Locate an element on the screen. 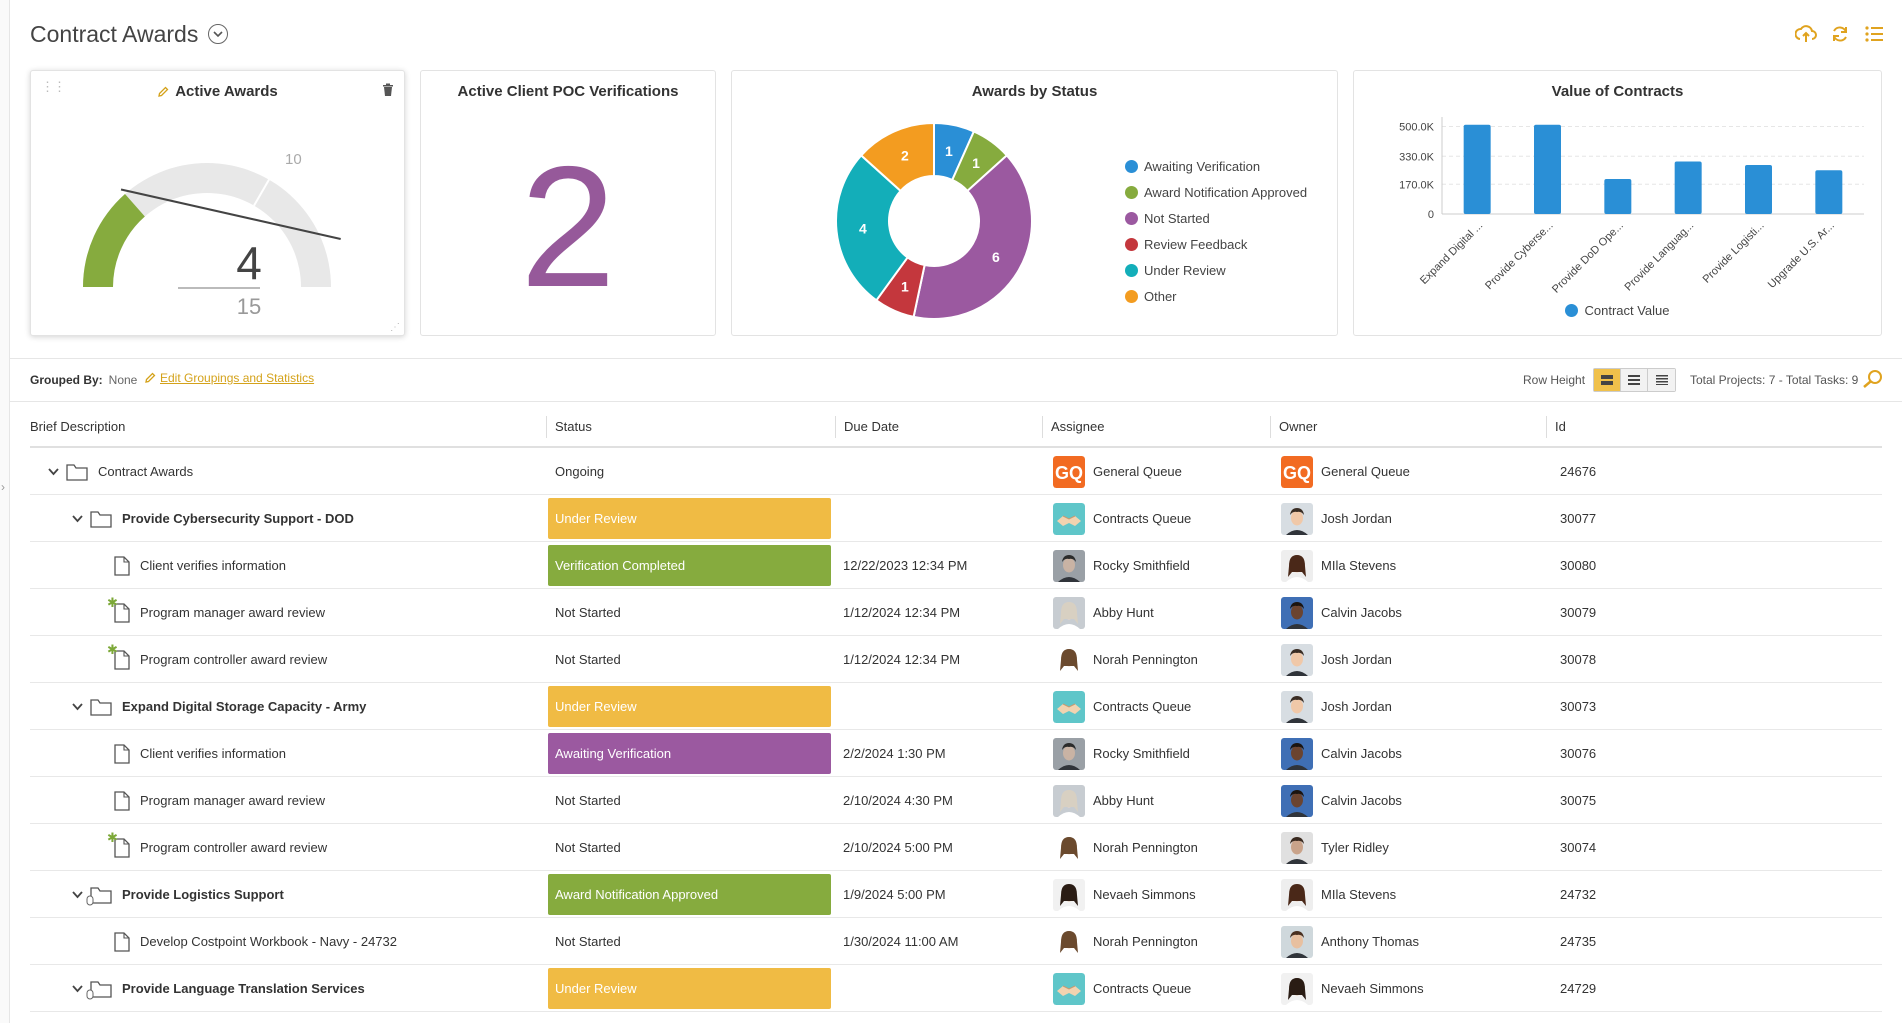  description-cell: Expand Digital Storage Capacity - Army is located at coordinates (290, 706).